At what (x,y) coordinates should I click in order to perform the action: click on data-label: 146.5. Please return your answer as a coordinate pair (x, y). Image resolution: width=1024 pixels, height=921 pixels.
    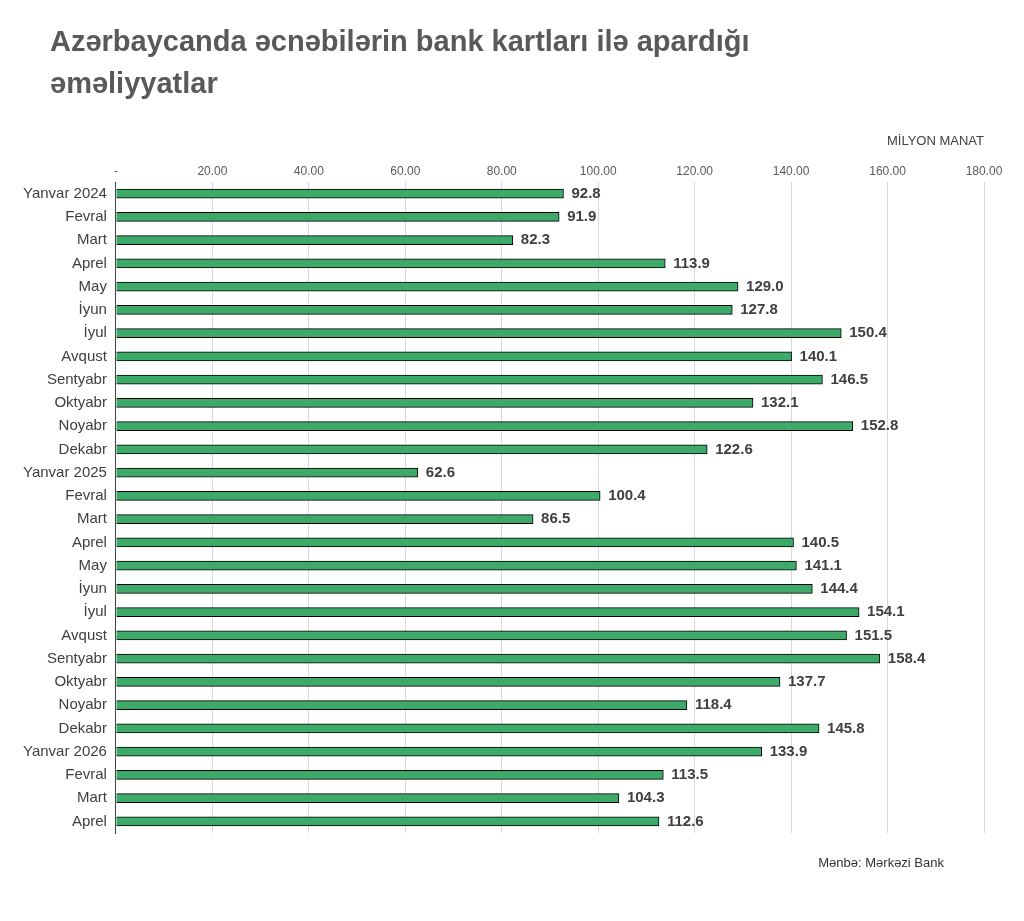
    Looking at the image, I should click on (849, 378).